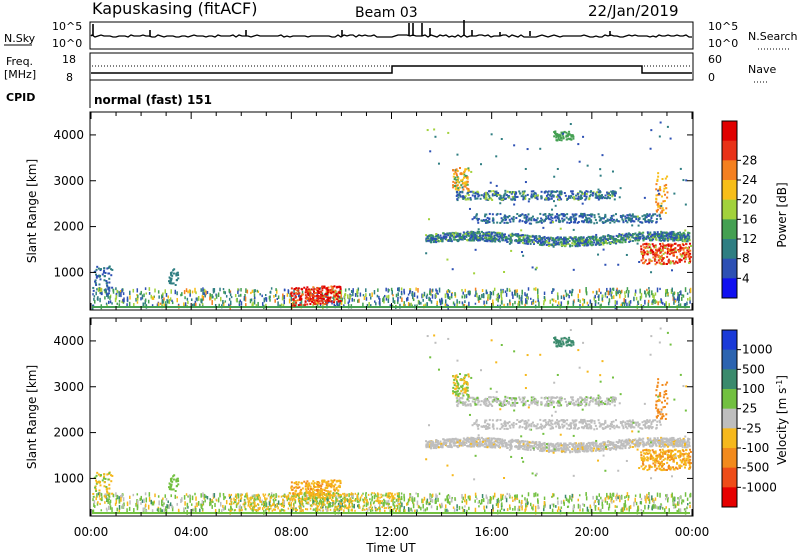  Describe the element at coordinates (746, 278) in the screenshot. I see `power-colorbar-tick-label: 4` at that location.